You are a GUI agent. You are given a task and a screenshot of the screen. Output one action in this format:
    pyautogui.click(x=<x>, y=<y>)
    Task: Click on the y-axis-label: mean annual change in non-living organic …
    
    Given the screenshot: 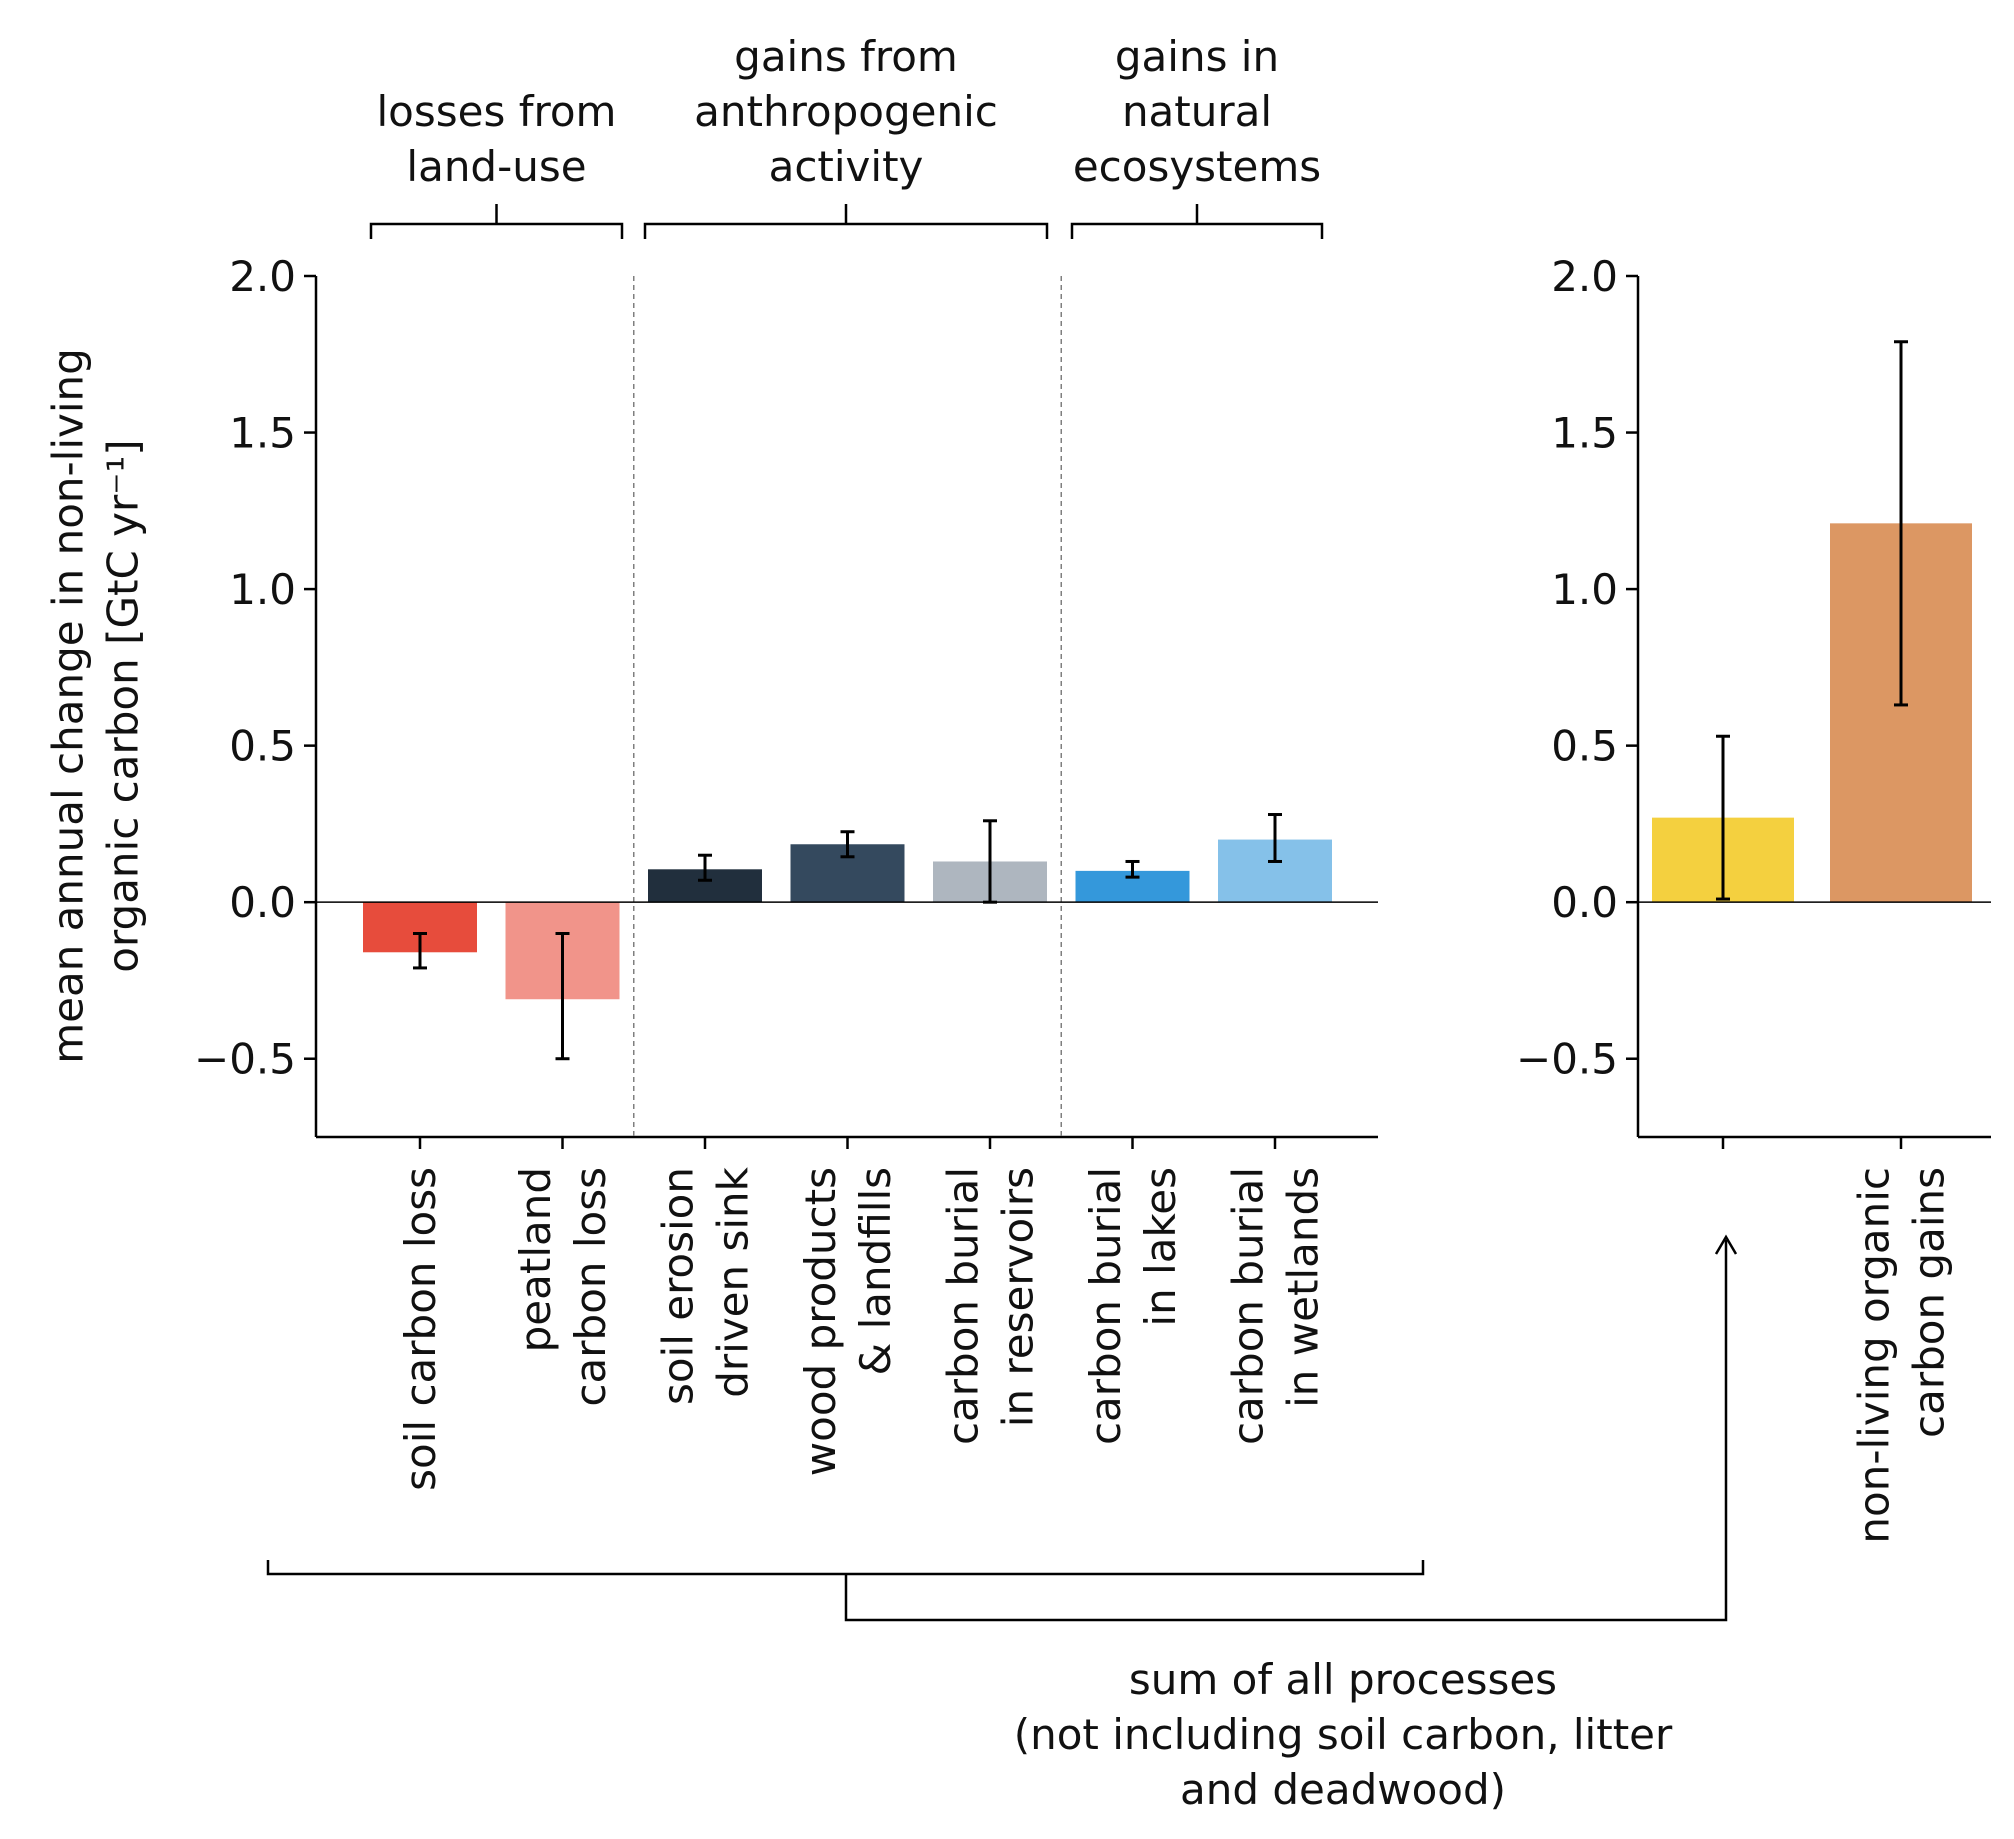 What is the action you would take?
    pyautogui.click(x=96, y=706)
    